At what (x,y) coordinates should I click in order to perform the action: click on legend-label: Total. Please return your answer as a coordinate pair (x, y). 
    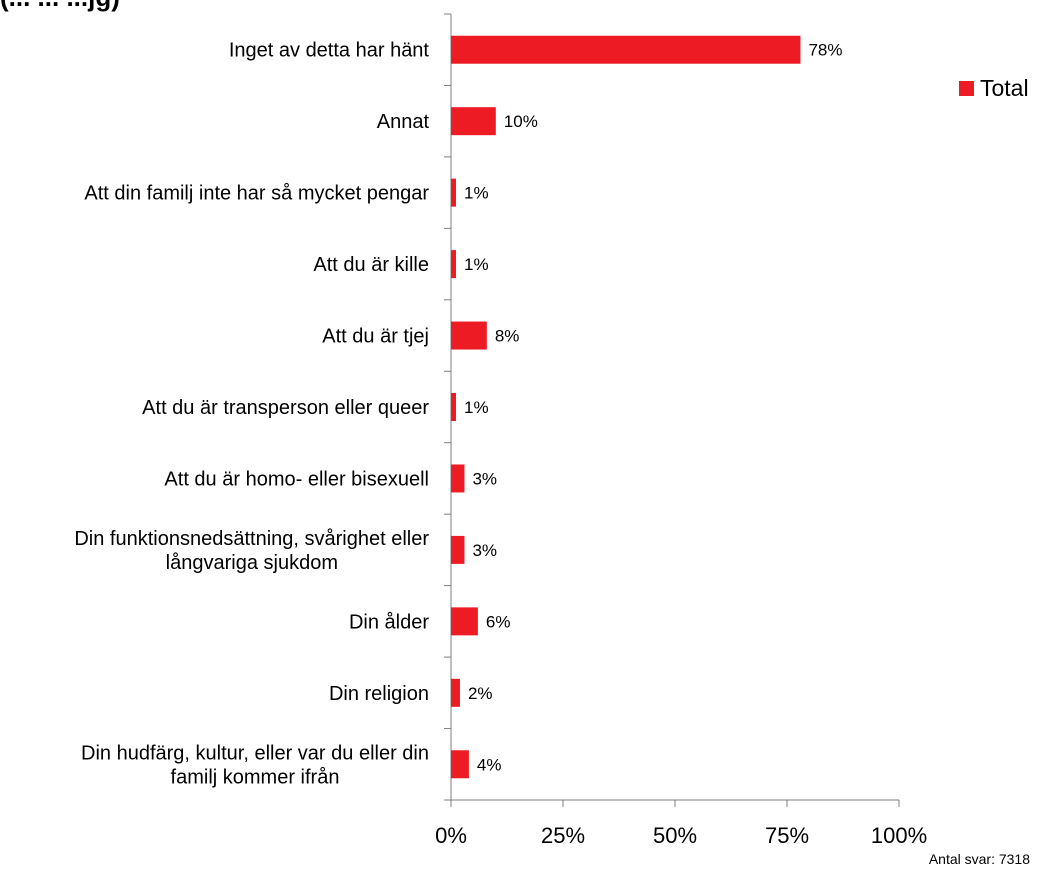
    Looking at the image, I should click on (1004, 88).